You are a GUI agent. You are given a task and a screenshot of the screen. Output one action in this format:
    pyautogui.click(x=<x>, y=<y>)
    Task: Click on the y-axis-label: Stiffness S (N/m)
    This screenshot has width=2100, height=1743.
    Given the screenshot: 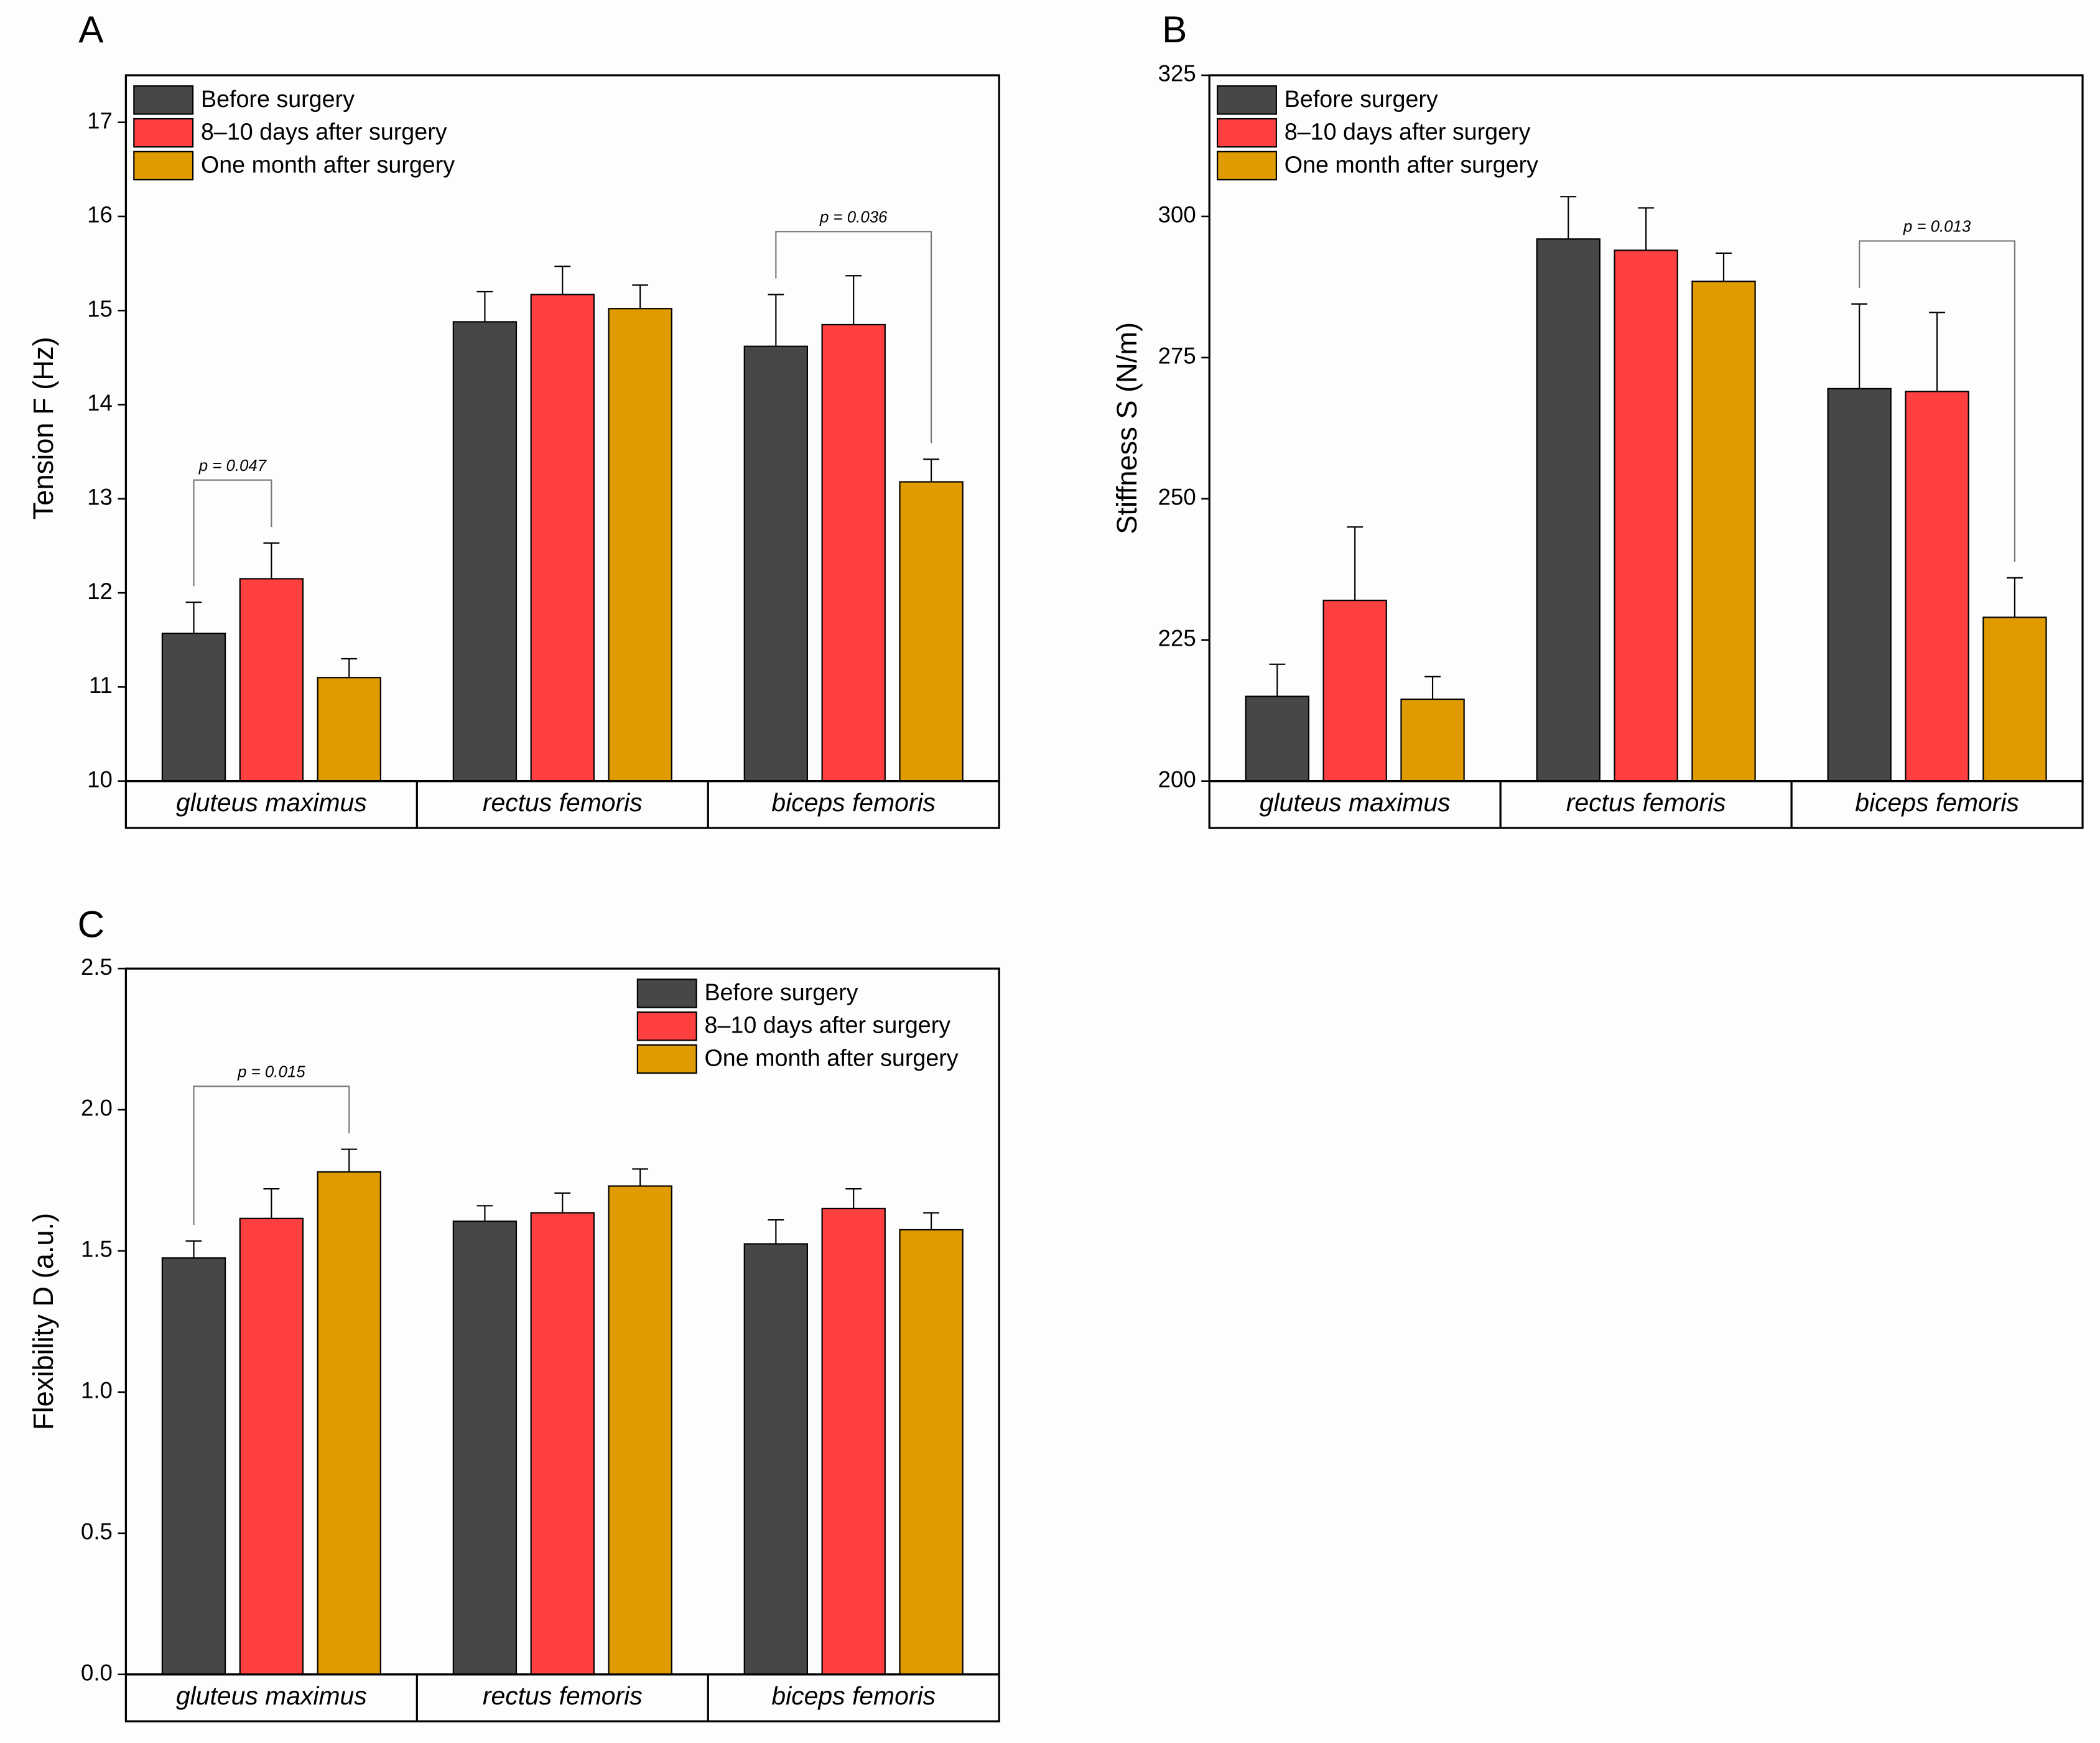 What is the action you would take?
    pyautogui.click(x=1127, y=428)
    